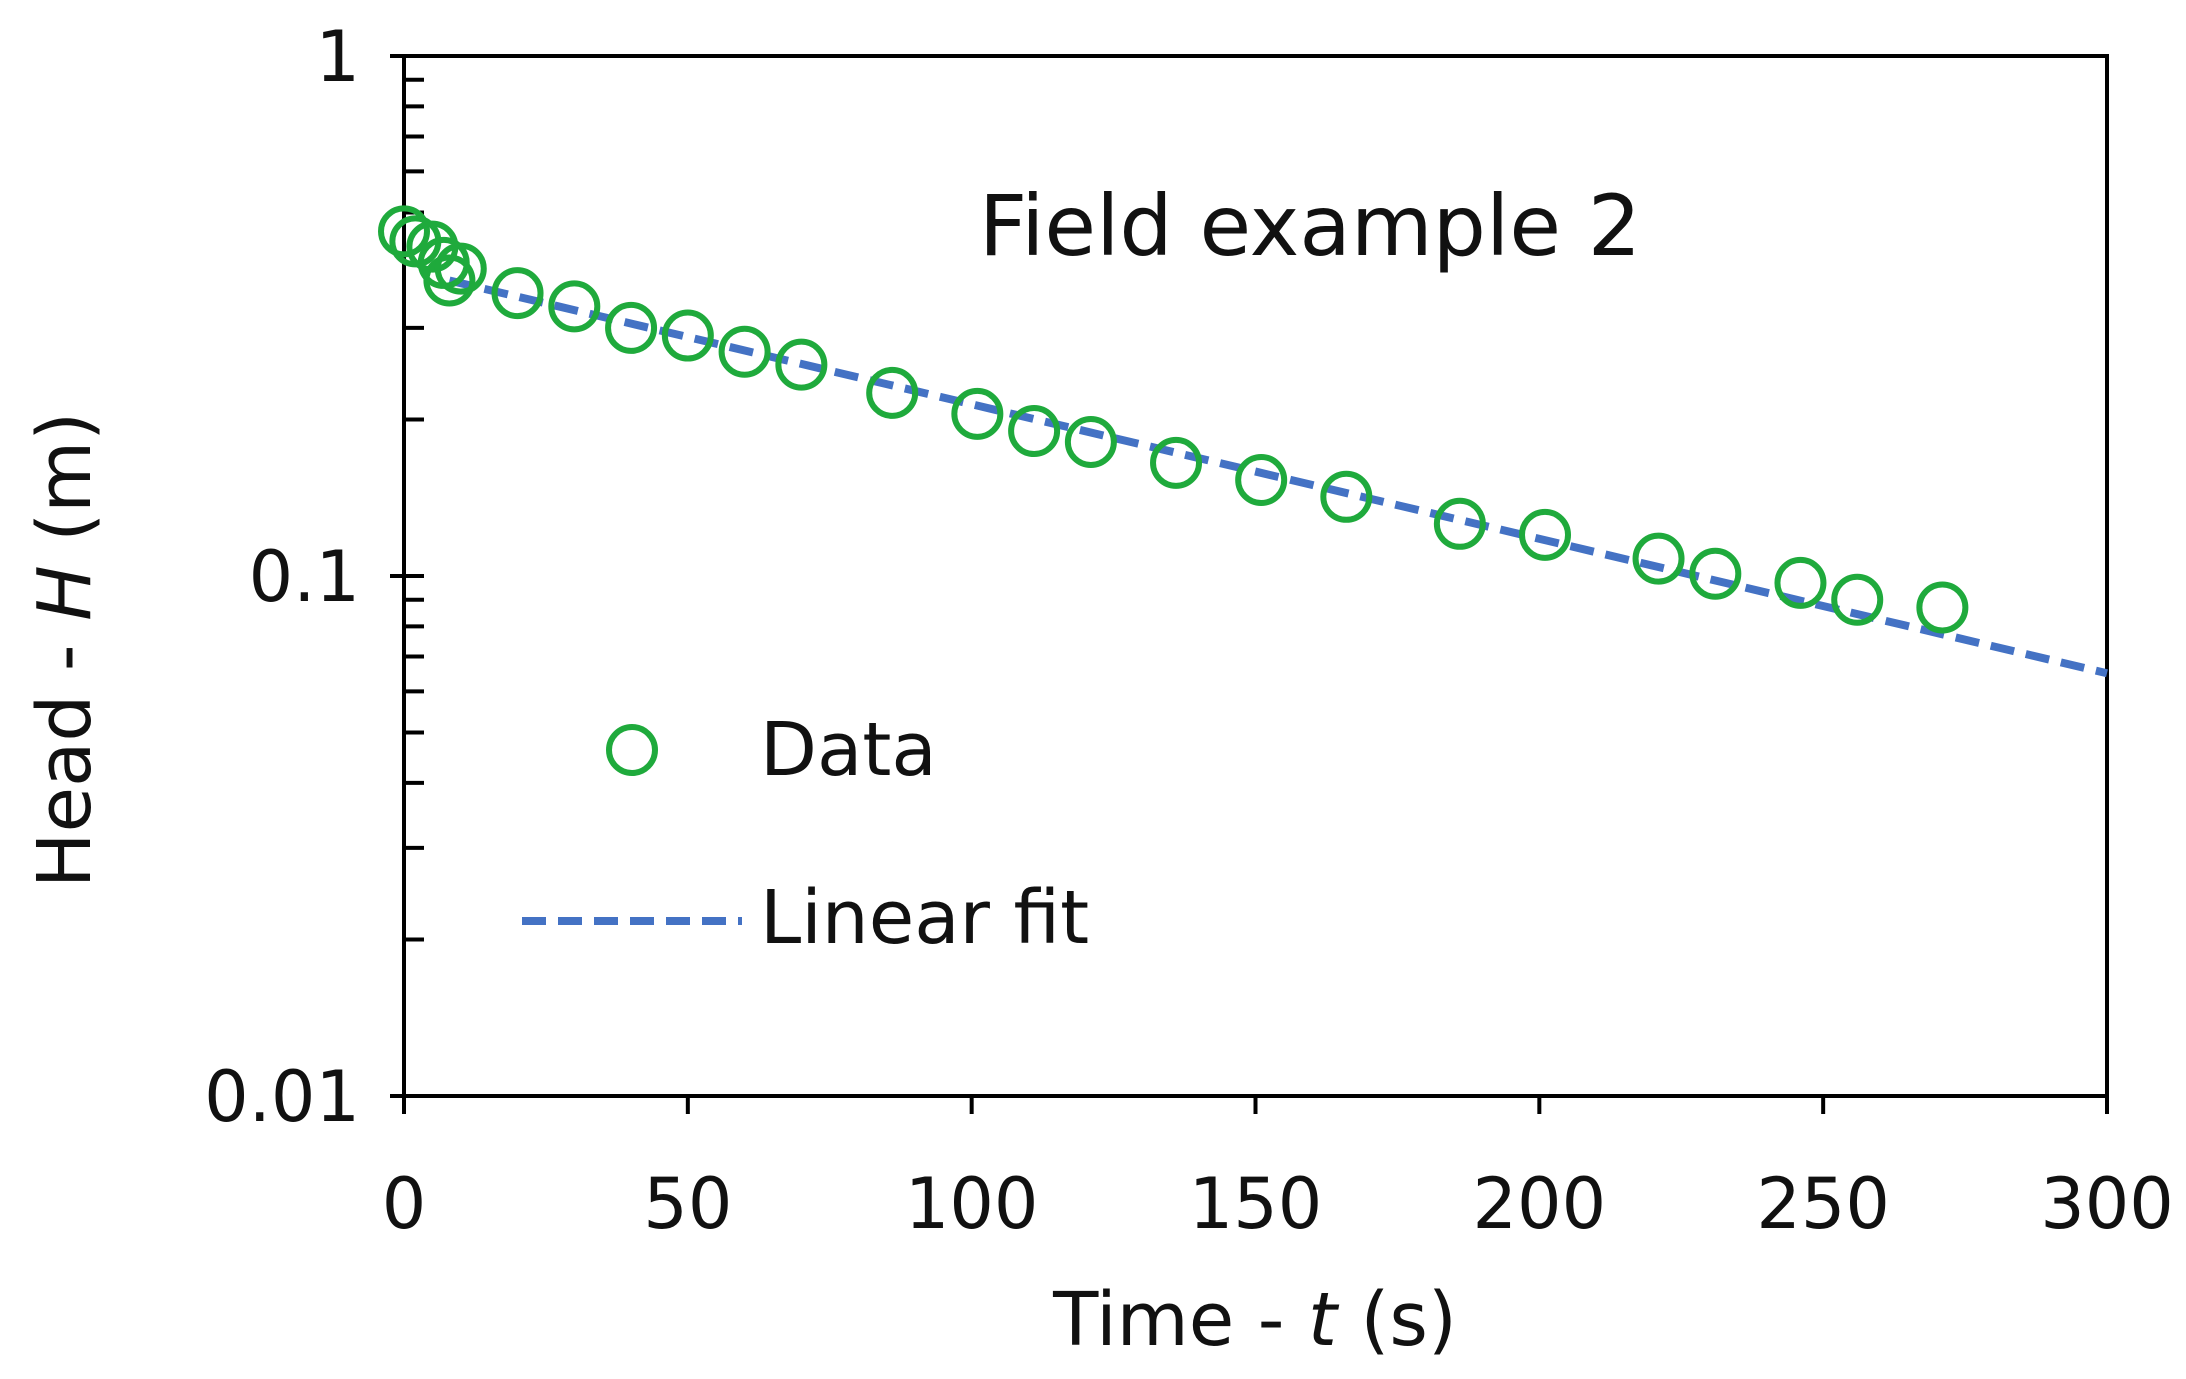  I want to click on chart-title: Field example 2, so click(1310, 226).